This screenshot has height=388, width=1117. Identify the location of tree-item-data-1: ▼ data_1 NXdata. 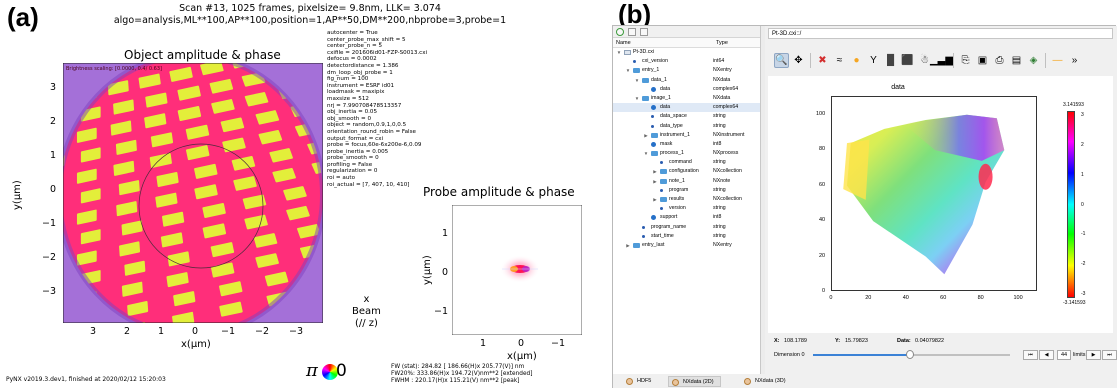
(686, 80).